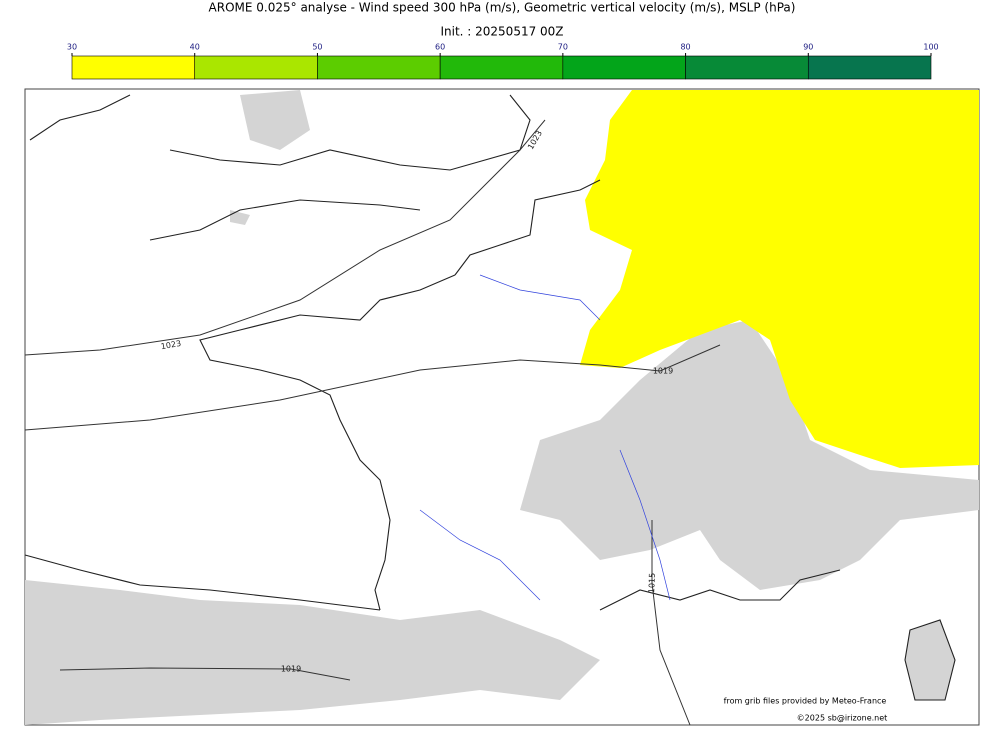 This screenshot has height=742, width=1005. Describe the element at coordinates (72, 47) in the screenshot. I see `colorbar-tick-label: 30` at that location.